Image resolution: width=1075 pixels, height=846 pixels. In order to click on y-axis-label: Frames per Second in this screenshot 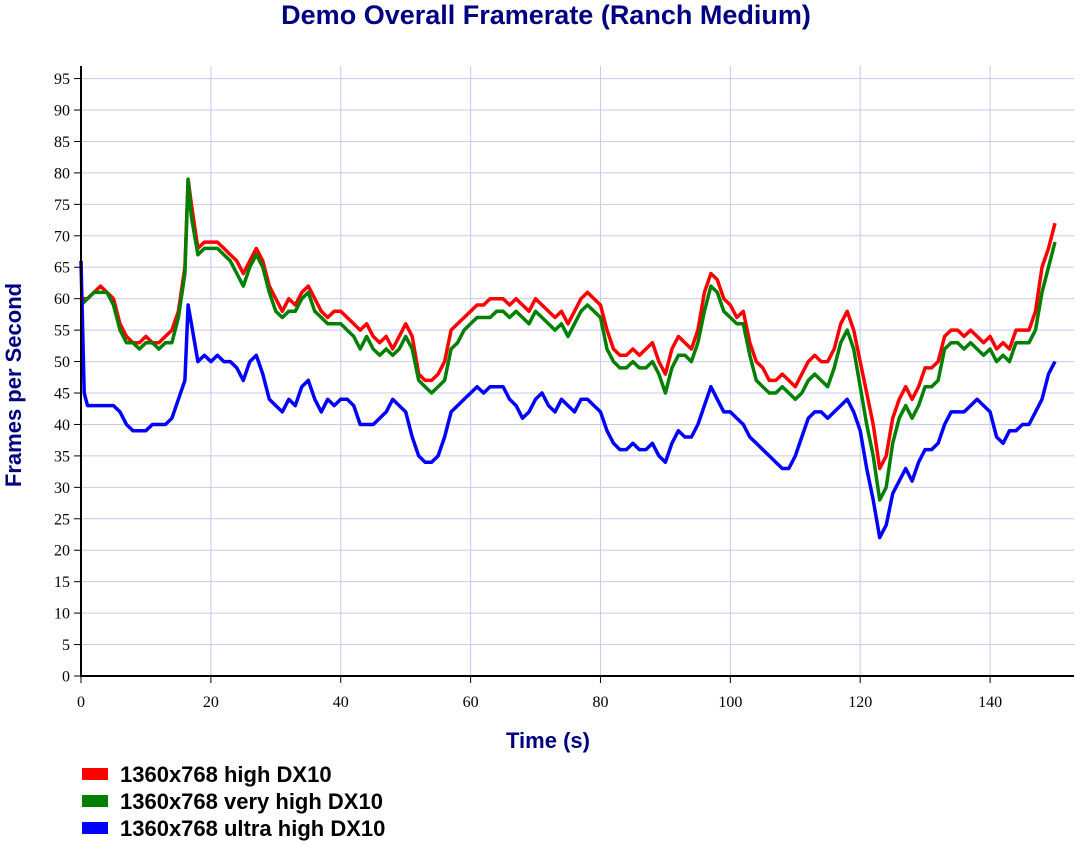, I will do `click(13, 385)`.